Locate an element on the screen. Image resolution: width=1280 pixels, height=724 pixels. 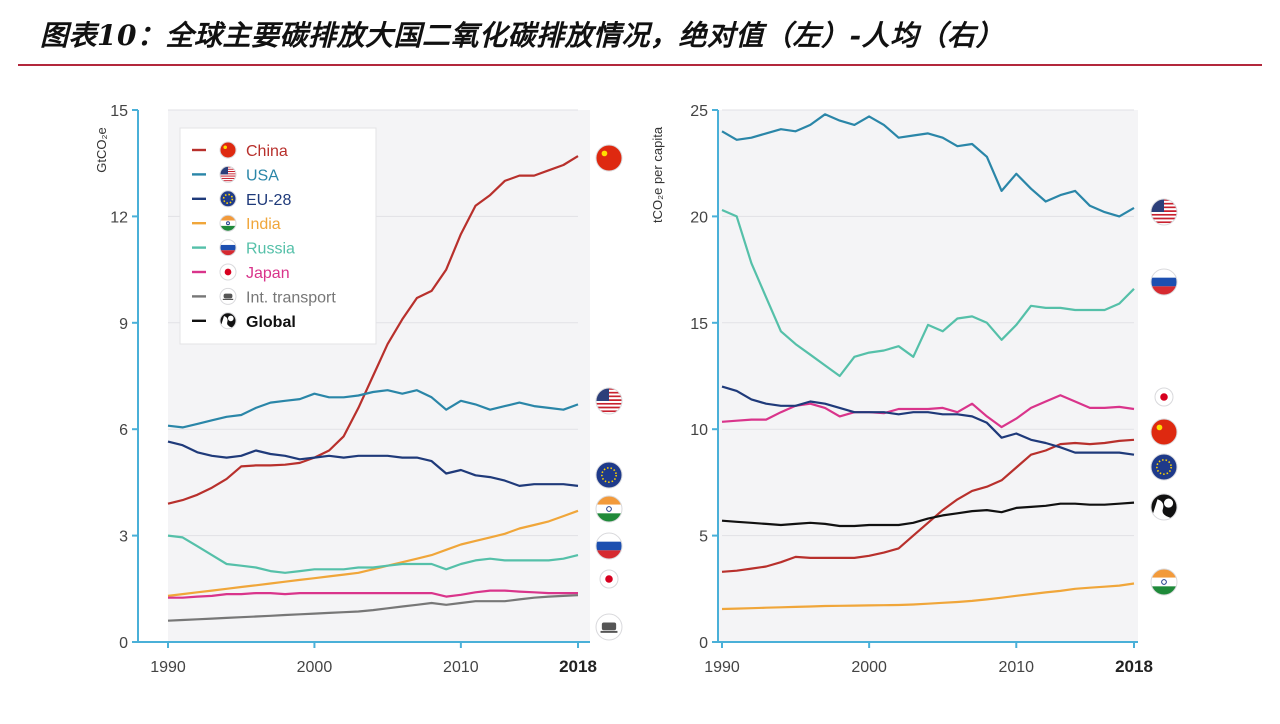
legend-item-usa: USA is located at coordinates (235, 174).